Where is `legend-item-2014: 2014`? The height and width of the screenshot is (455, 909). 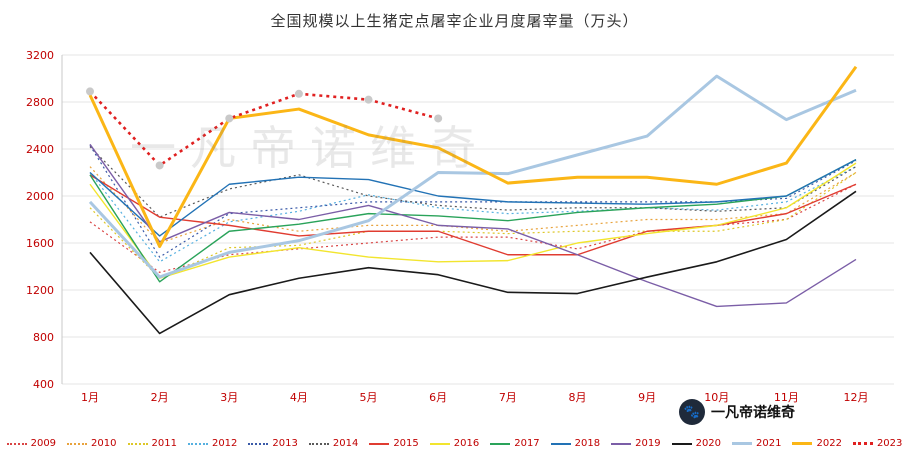 legend-item-2014: 2014 is located at coordinates (333, 443).